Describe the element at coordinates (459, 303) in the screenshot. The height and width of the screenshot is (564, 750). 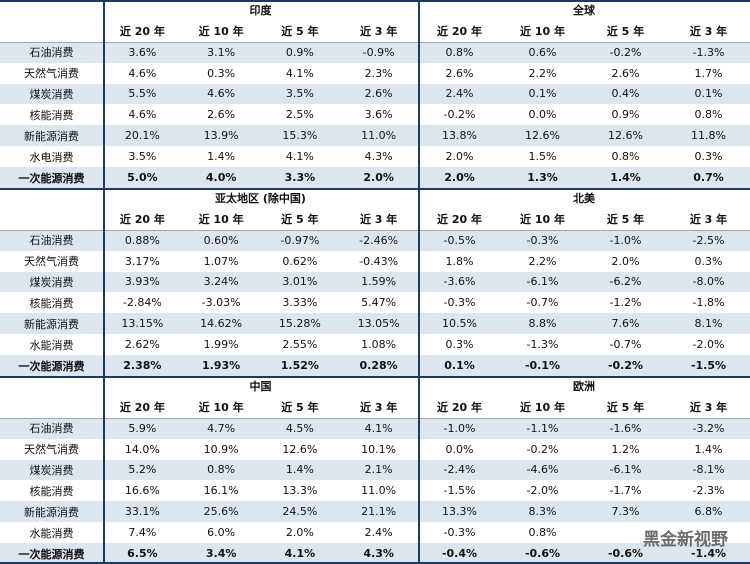
I see `cell: -0.3%` at that location.